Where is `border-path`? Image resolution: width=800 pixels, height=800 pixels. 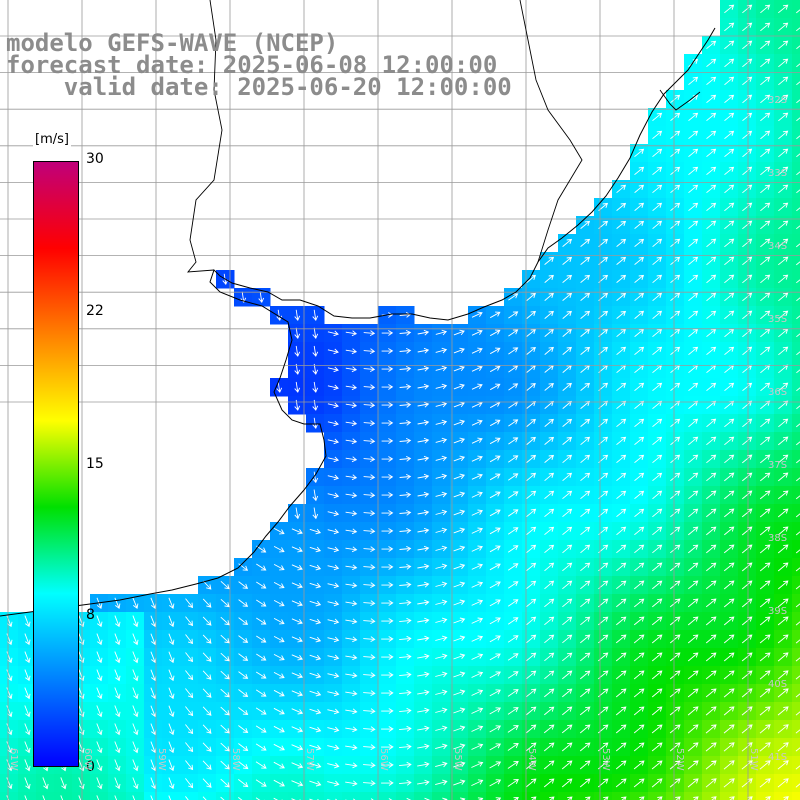 border-path is located at coordinates (680, 100).